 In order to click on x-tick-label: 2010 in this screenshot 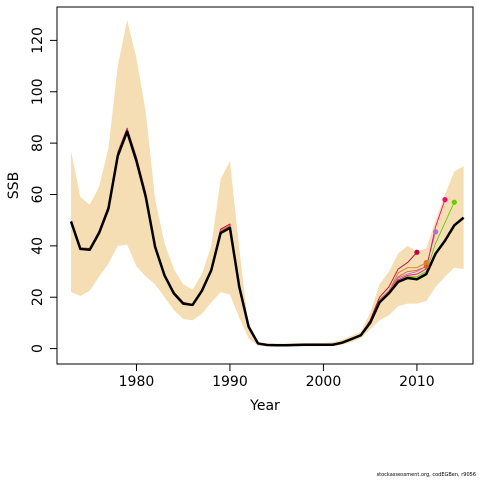, I will do `click(417, 382)`.